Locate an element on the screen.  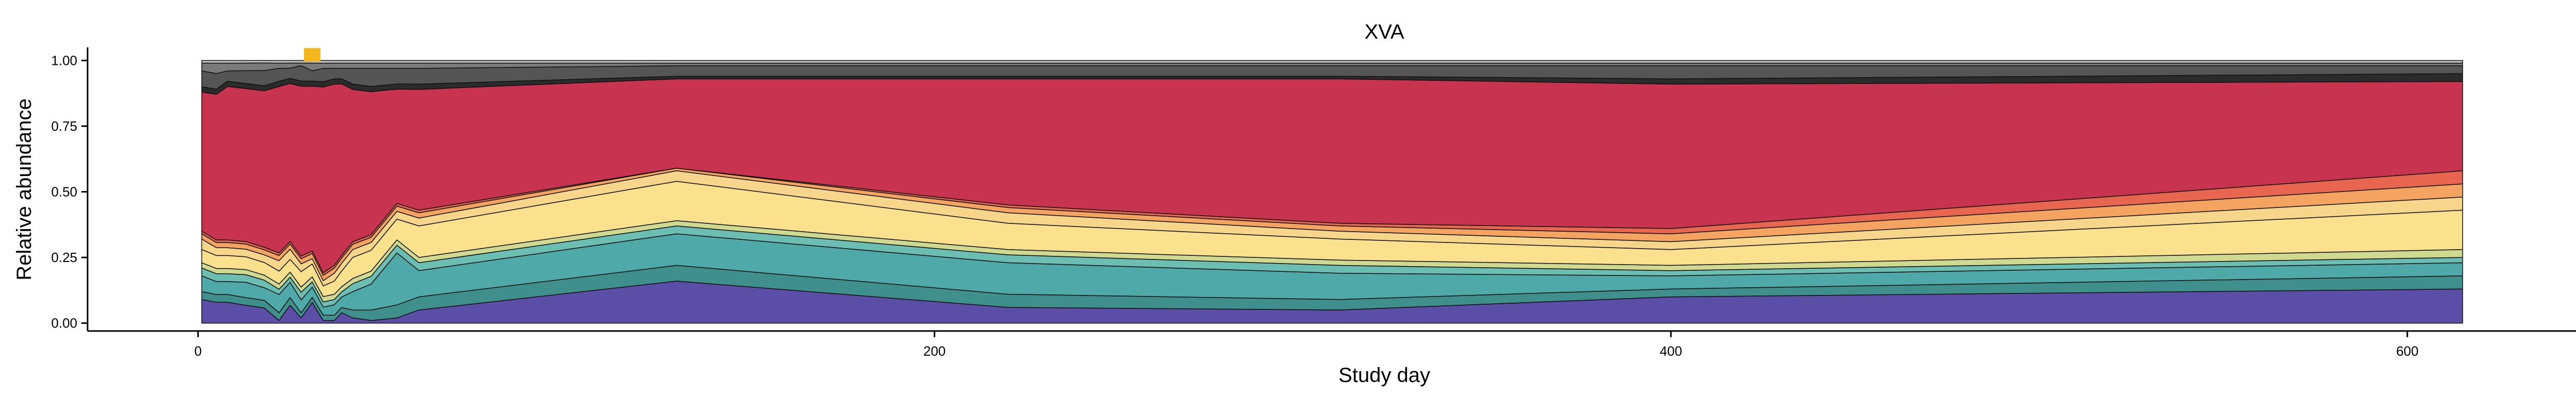
y-tick-label: 0.75 is located at coordinates (64, 126).